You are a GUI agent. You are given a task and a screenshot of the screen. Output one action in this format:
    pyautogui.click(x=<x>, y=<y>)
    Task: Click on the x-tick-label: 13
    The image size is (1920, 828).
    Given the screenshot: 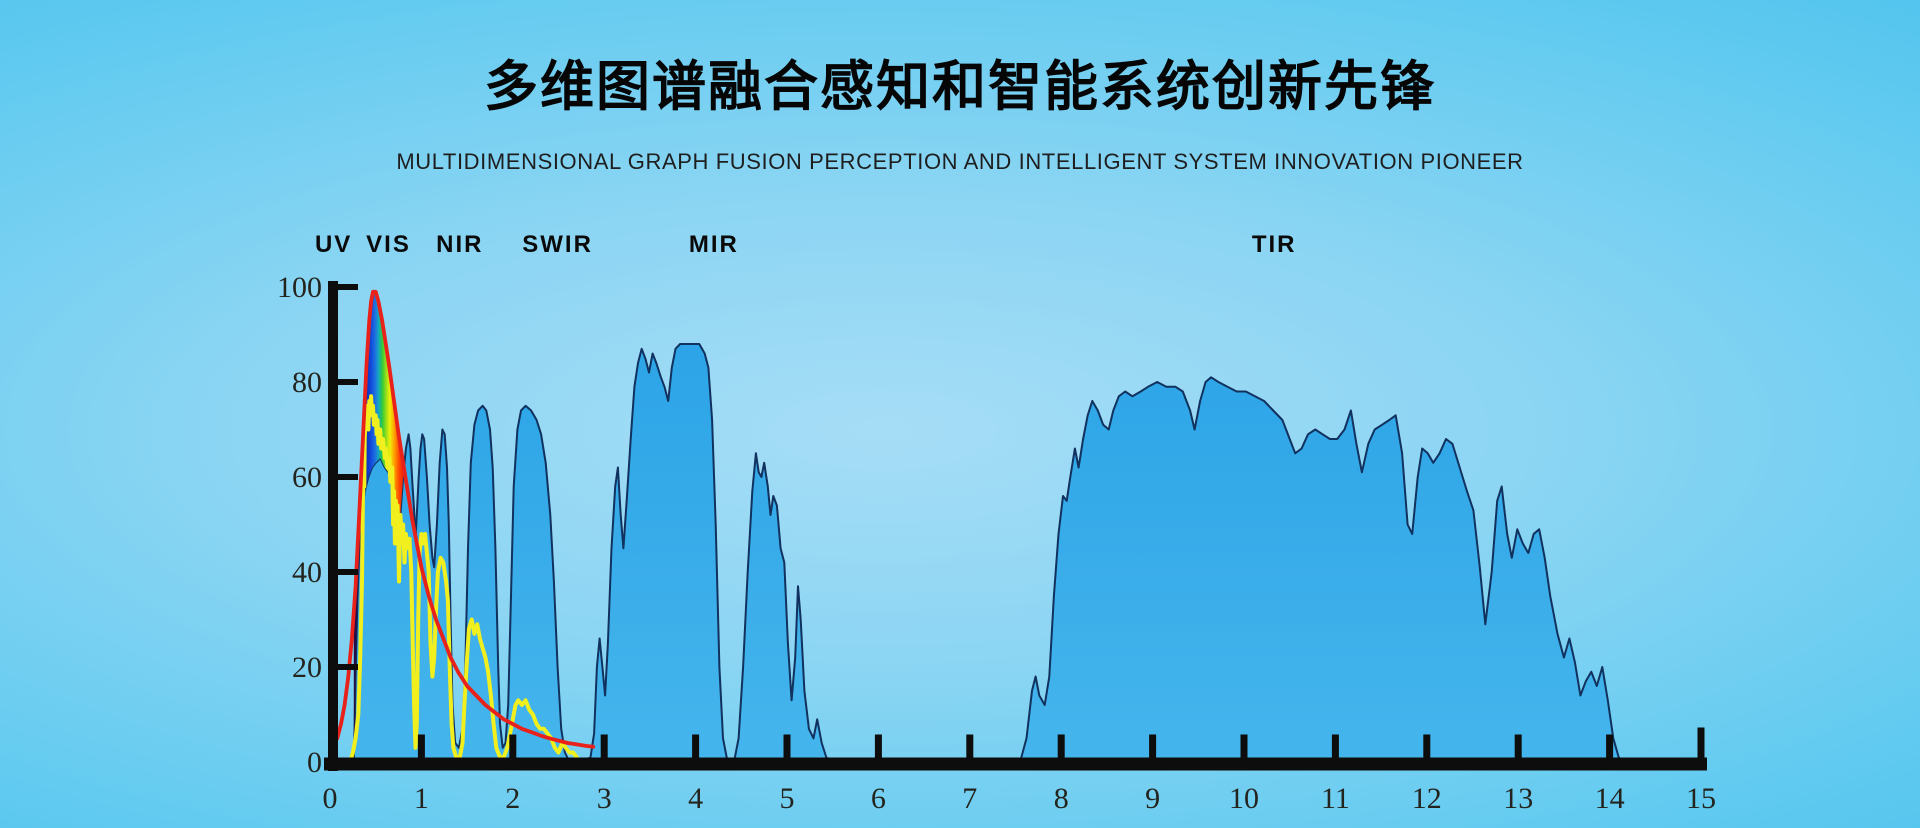 What is the action you would take?
    pyautogui.click(x=1518, y=798)
    